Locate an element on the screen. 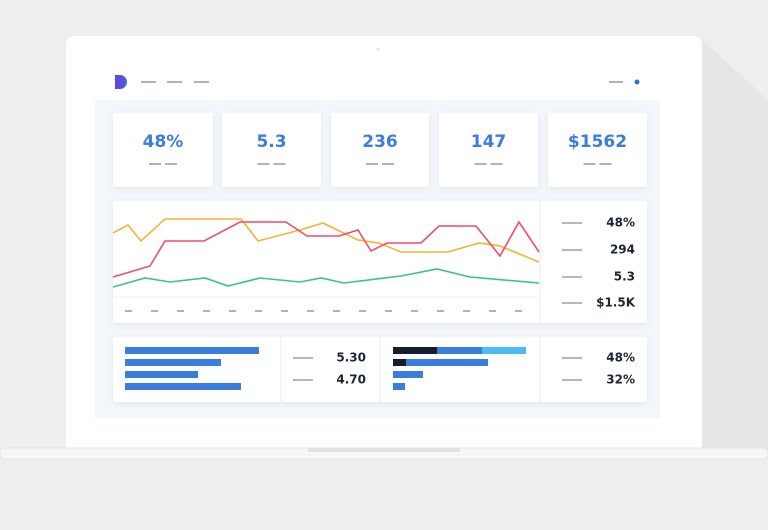 The height and width of the screenshot is (530, 768). kpi-value: $1562 is located at coordinates (597, 142).